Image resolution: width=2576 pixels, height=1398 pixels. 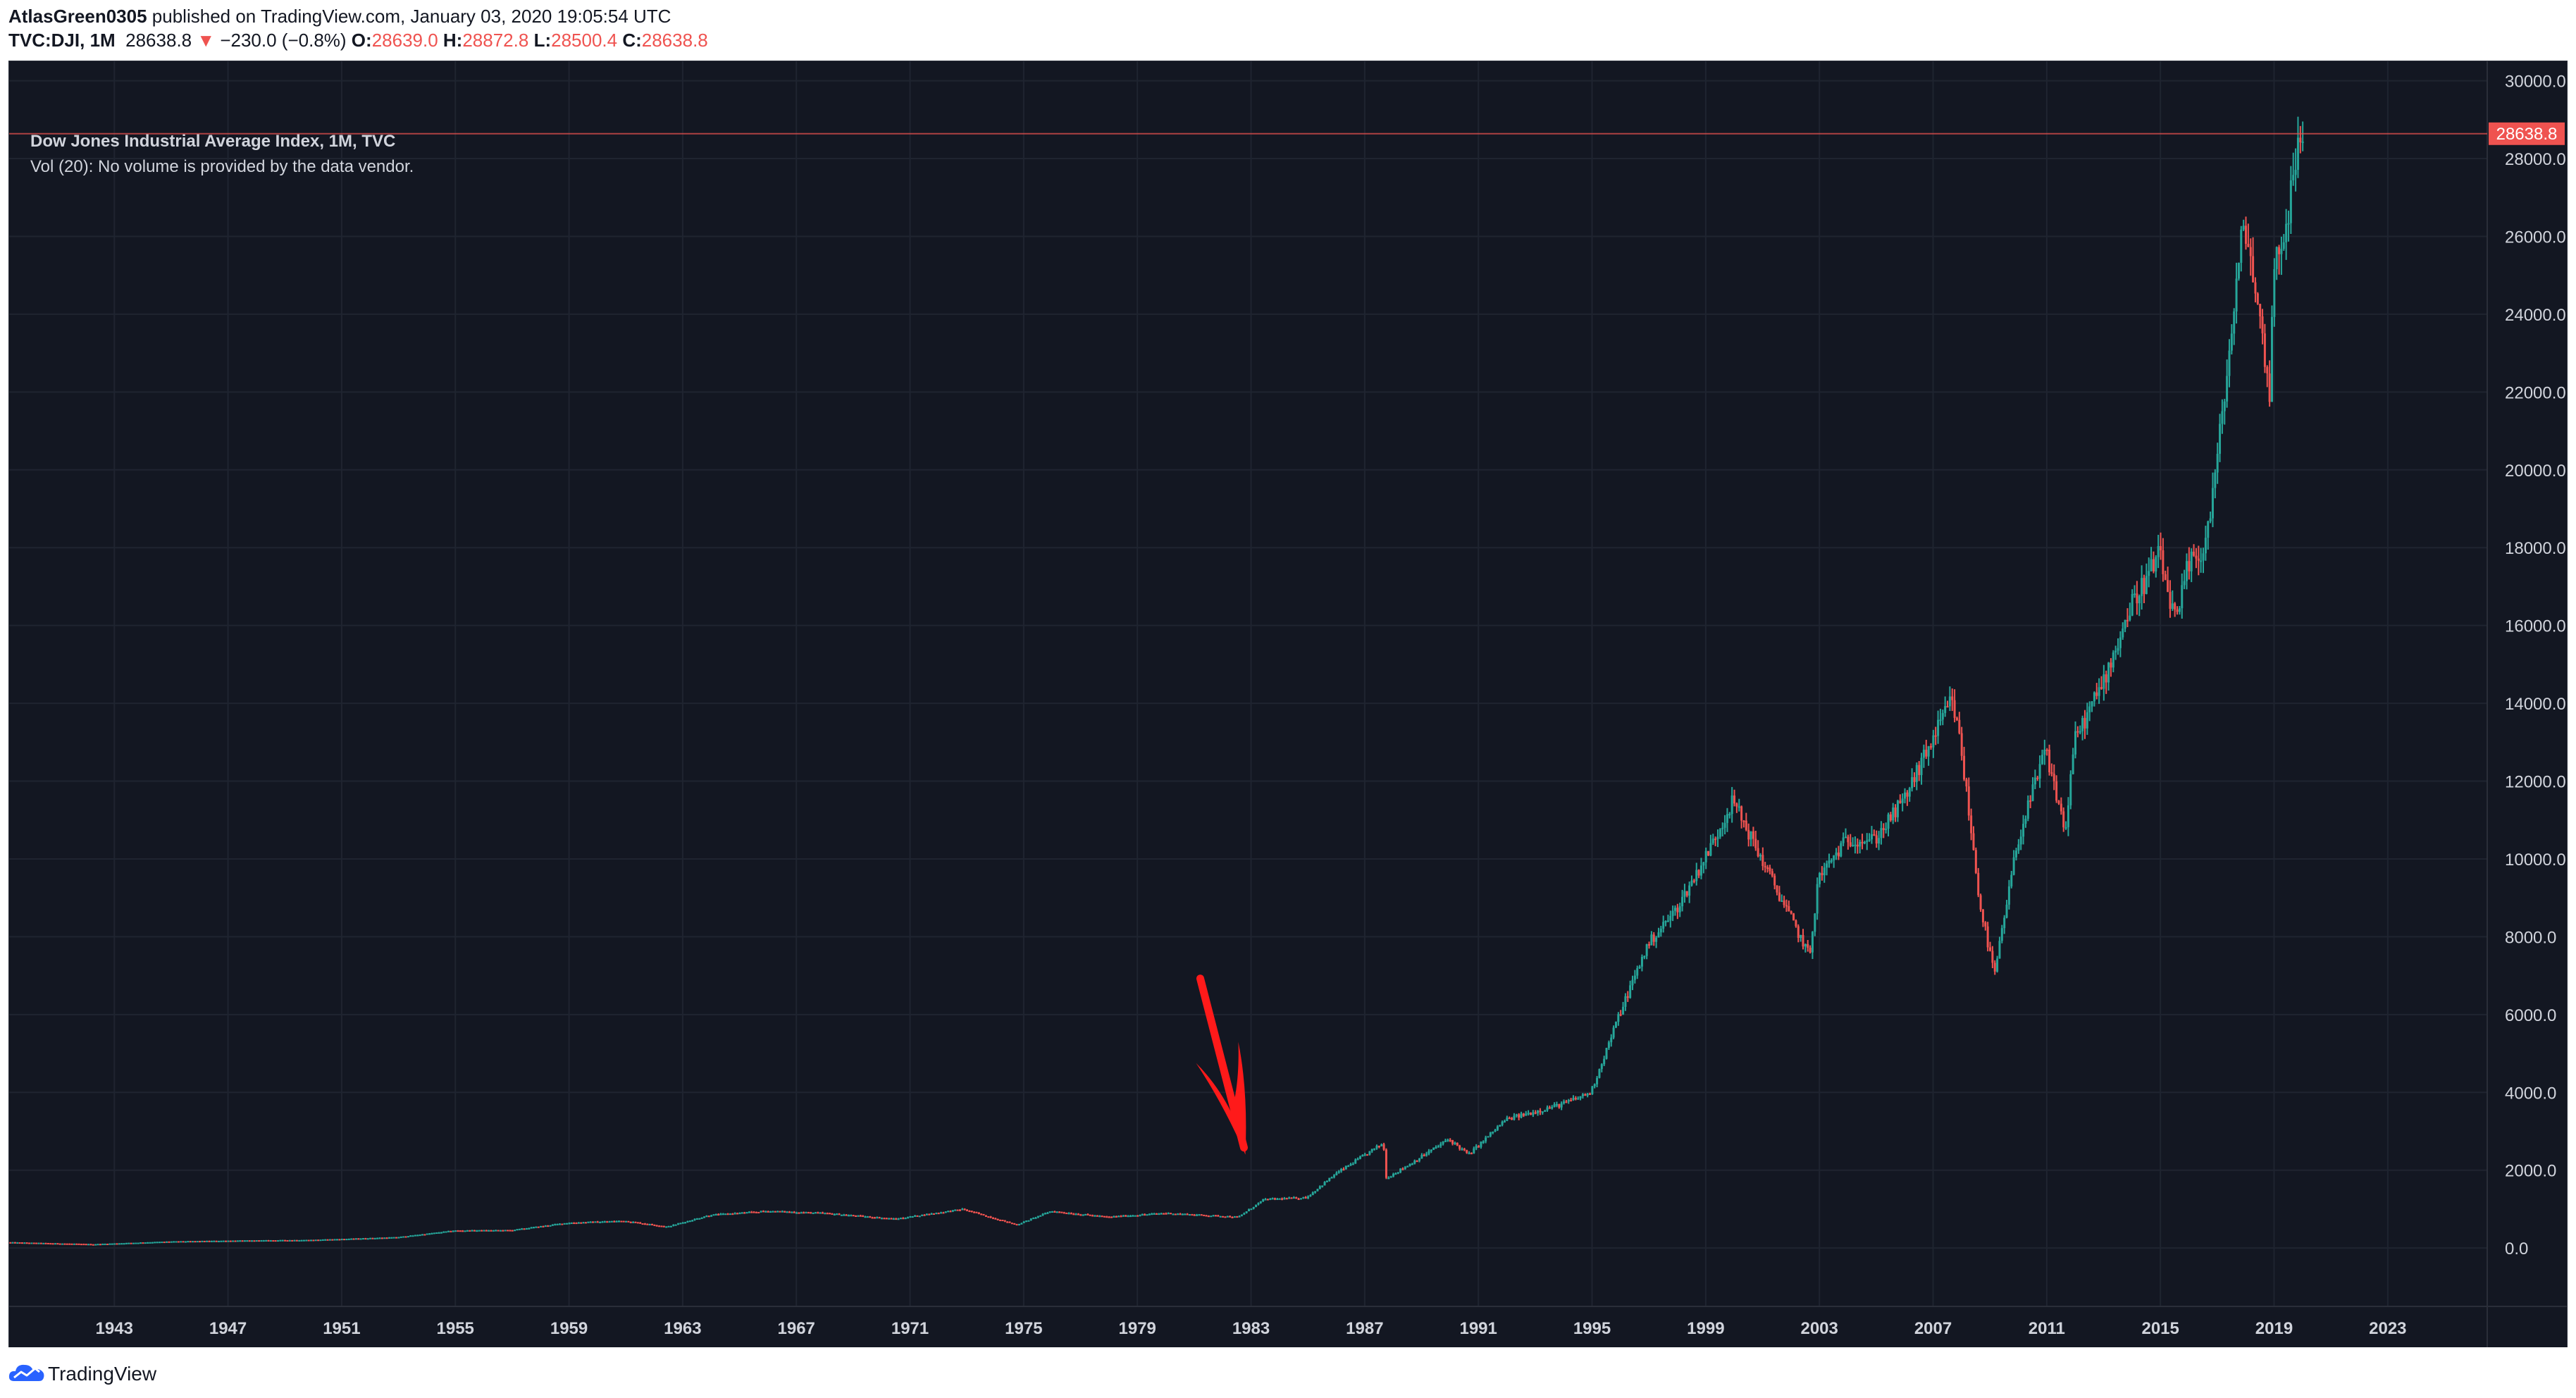 I want to click on tradingview-brand: TradingView, so click(x=102, y=1374).